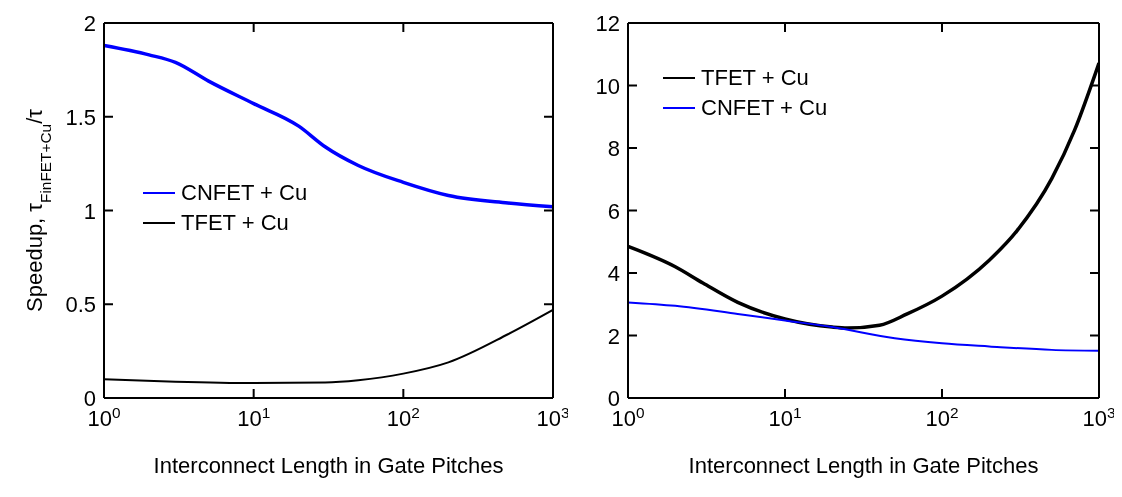  What do you see at coordinates (613, 148) in the screenshot?
I see `y-tick-label: 8` at bounding box center [613, 148].